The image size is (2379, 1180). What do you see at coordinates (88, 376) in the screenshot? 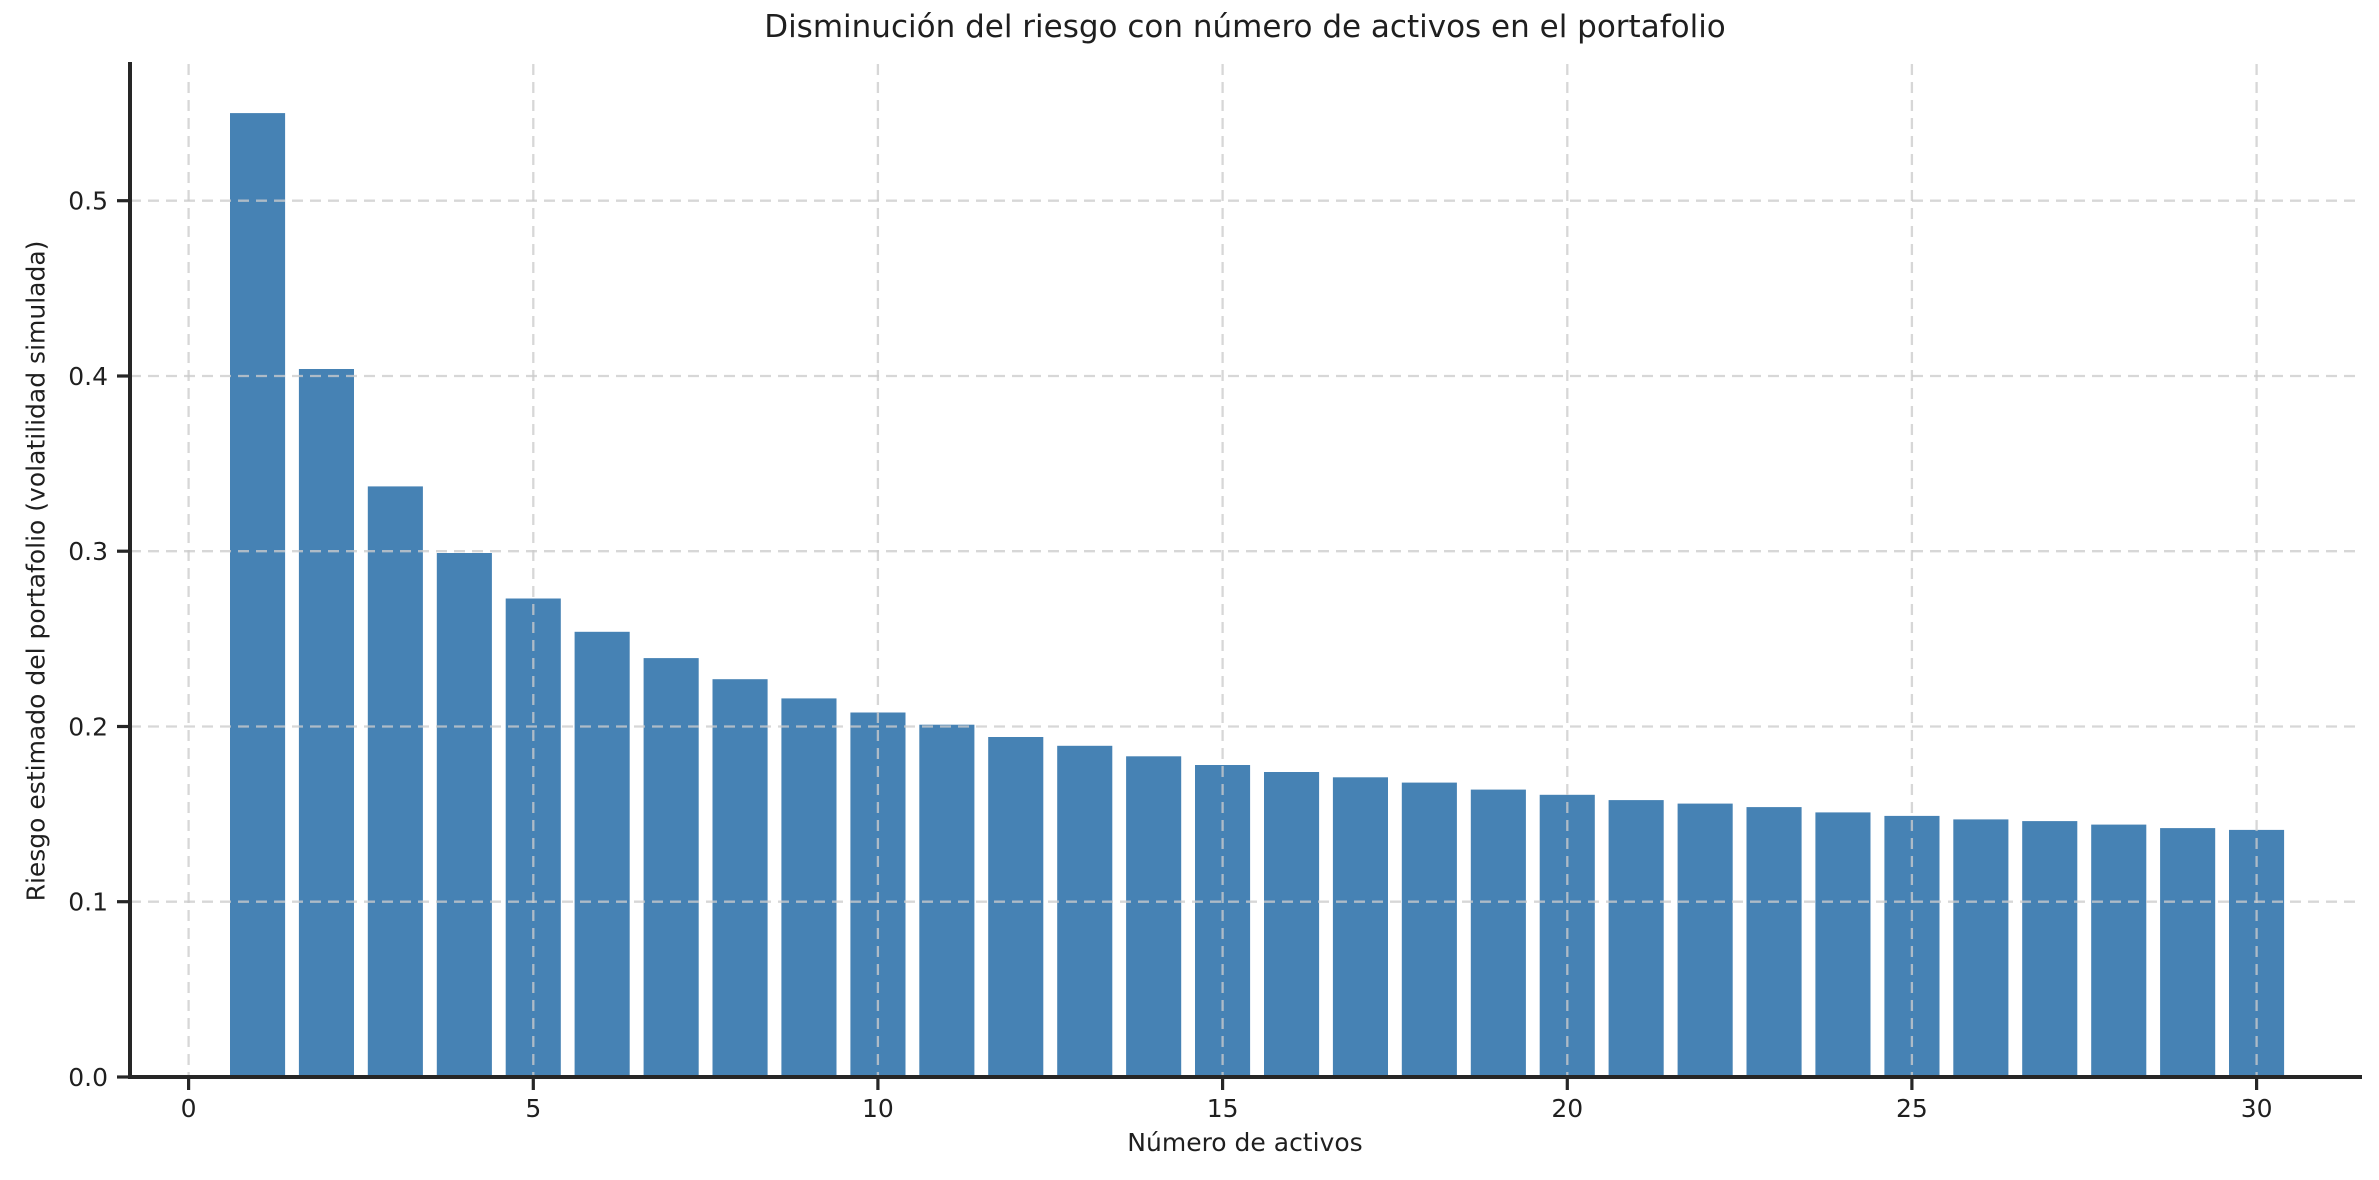
I see `y-tick-label: 0.4` at bounding box center [88, 376].